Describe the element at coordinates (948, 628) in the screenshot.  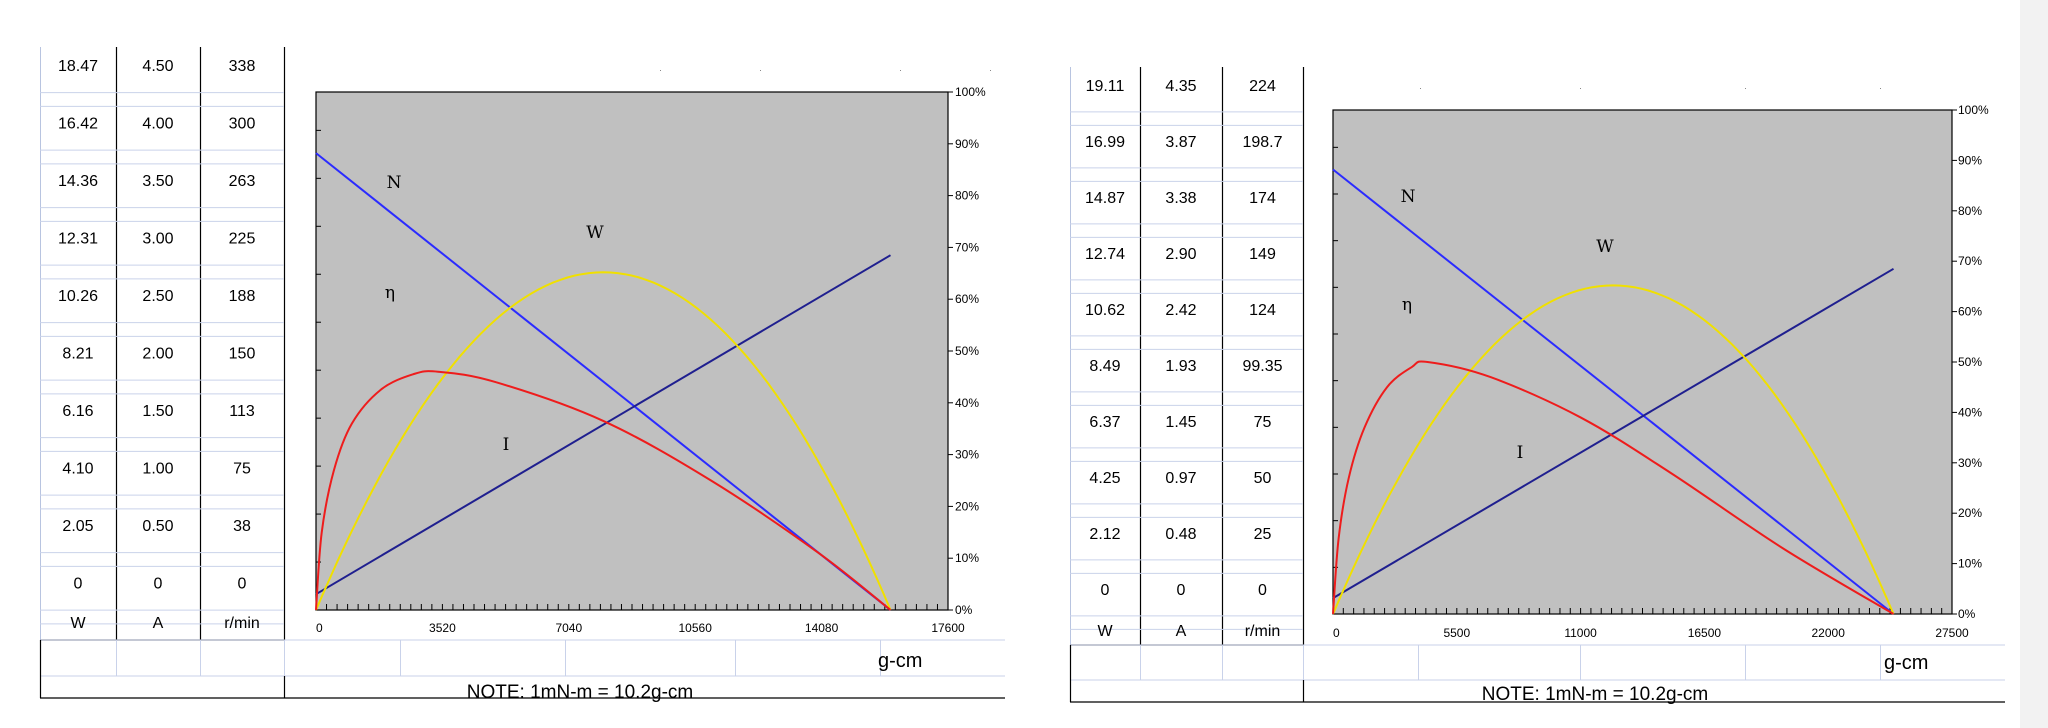
I see `x-tick-label: 17600` at that location.